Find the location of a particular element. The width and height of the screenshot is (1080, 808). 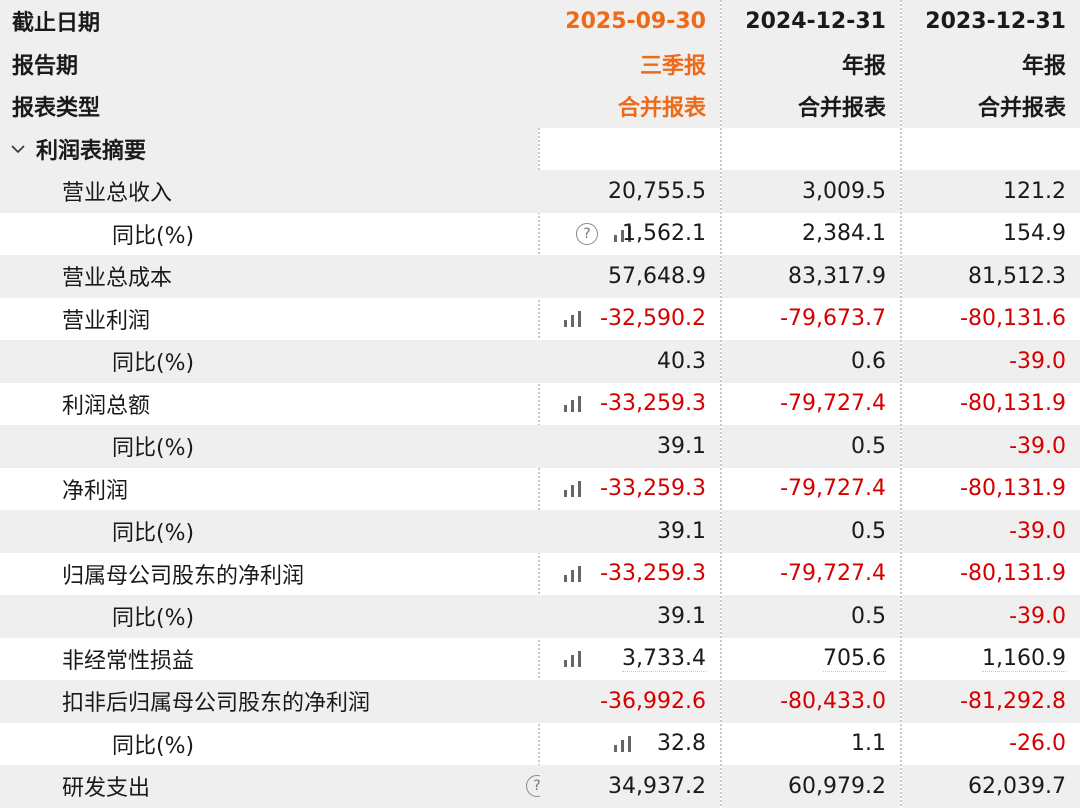

row-label: 营业总成本 is located at coordinates (117, 279).